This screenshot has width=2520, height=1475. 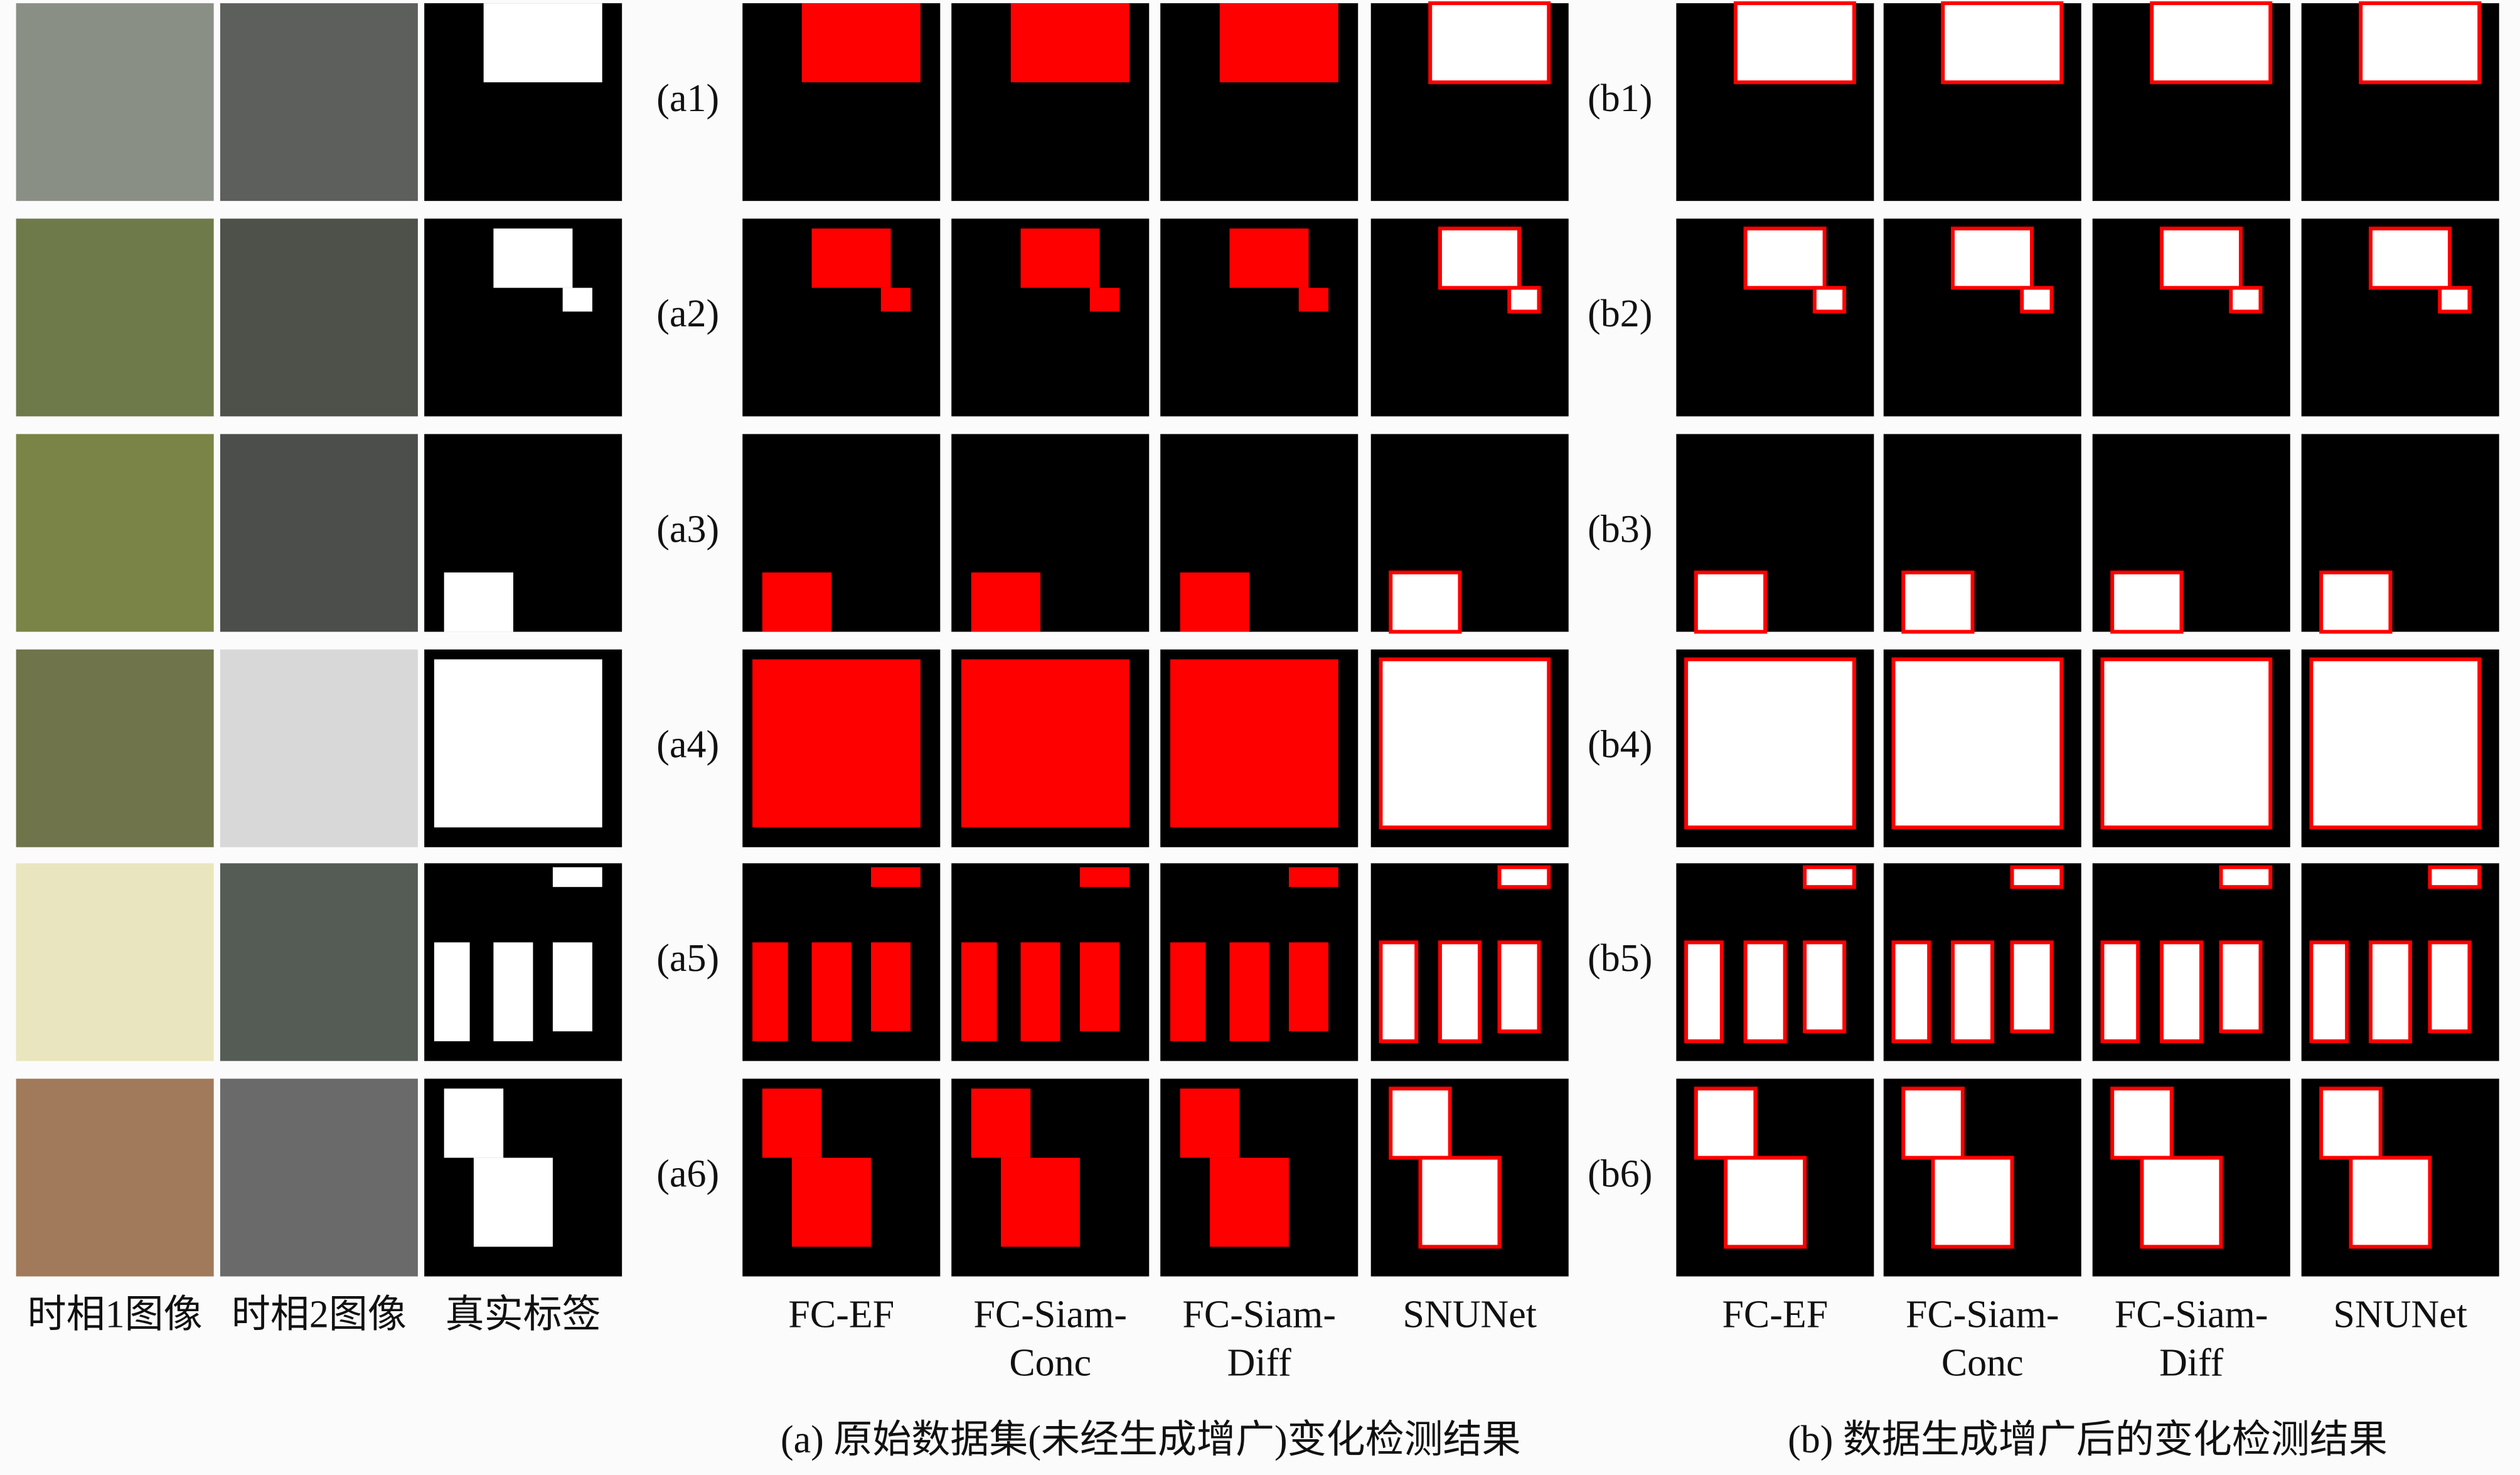 What do you see at coordinates (687, 529) in the screenshot?
I see `row-label: (a3)` at bounding box center [687, 529].